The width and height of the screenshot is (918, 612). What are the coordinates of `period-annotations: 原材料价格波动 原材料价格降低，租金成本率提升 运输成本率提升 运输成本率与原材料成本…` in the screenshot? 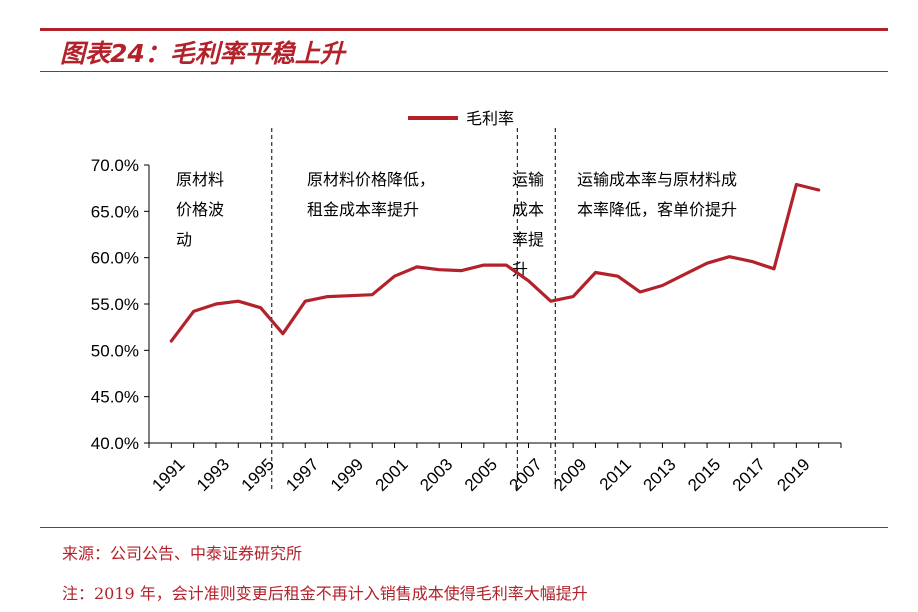 It's located at (456, 224).